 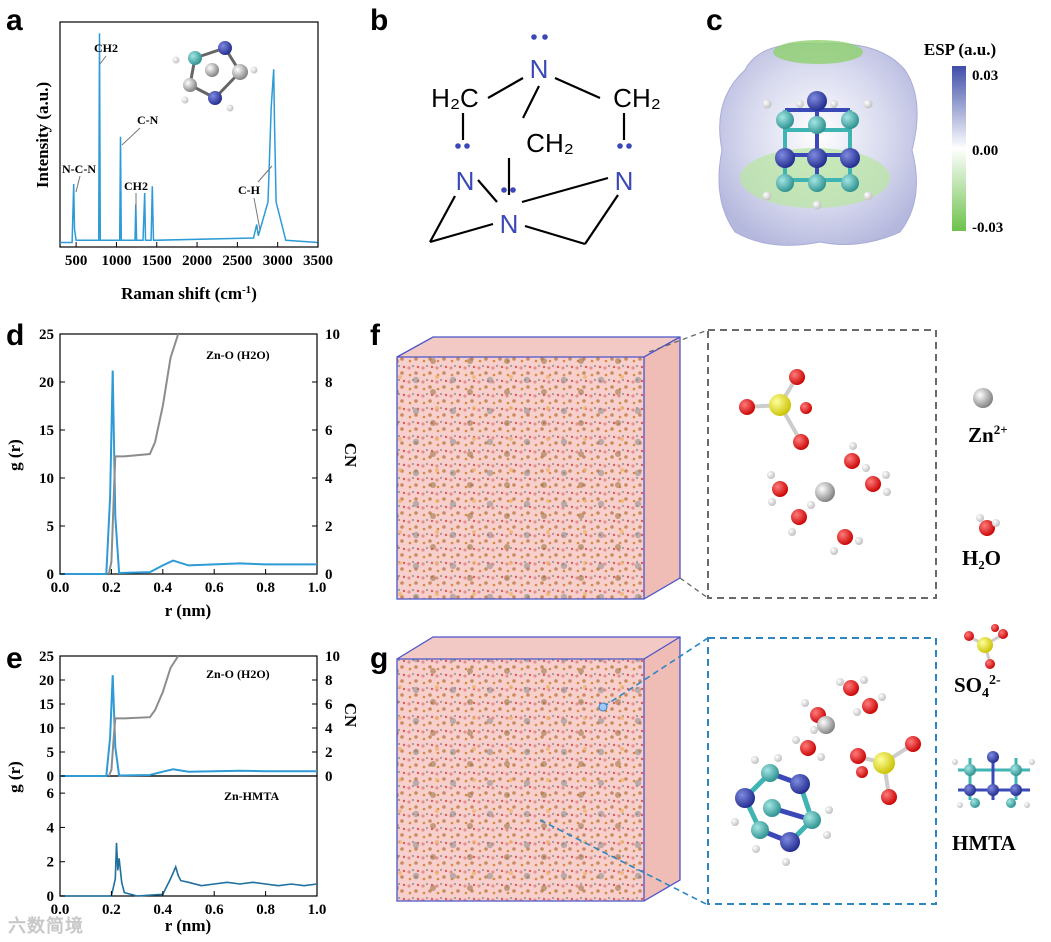 What do you see at coordinates (550, 143) in the screenshot?
I see `structure-ch2-middle: CH₂` at bounding box center [550, 143].